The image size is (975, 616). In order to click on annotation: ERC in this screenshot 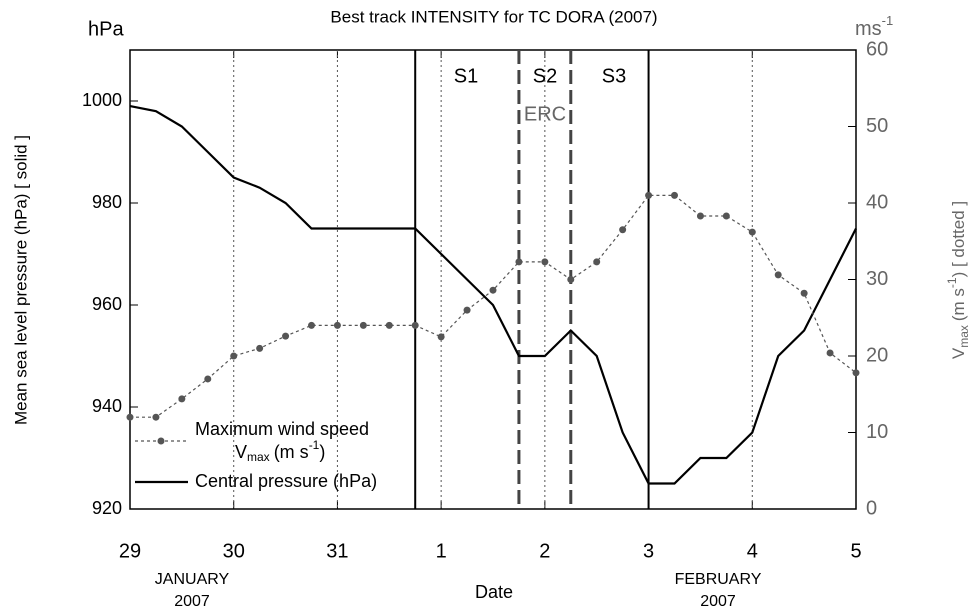, I will do `click(545, 114)`.